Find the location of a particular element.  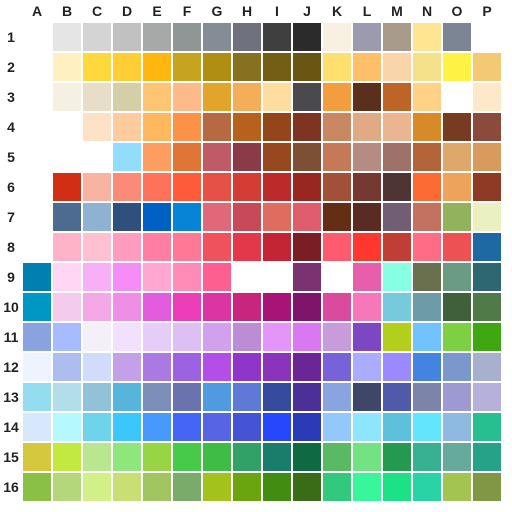

color-swatch-o6 is located at coordinates (457, 187).